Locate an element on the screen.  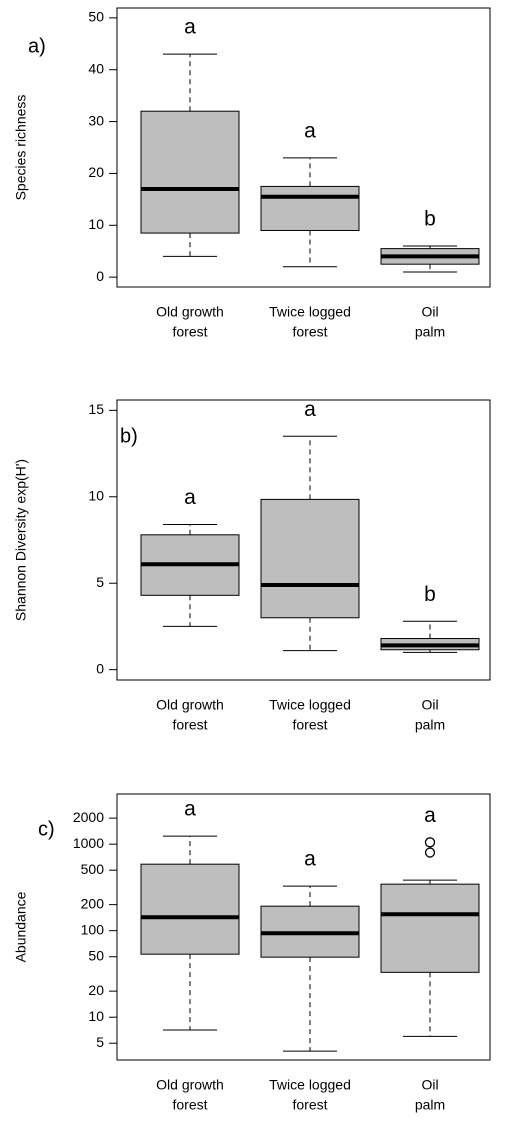
y-tick-label: 200 is located at coordinates (93, 903).